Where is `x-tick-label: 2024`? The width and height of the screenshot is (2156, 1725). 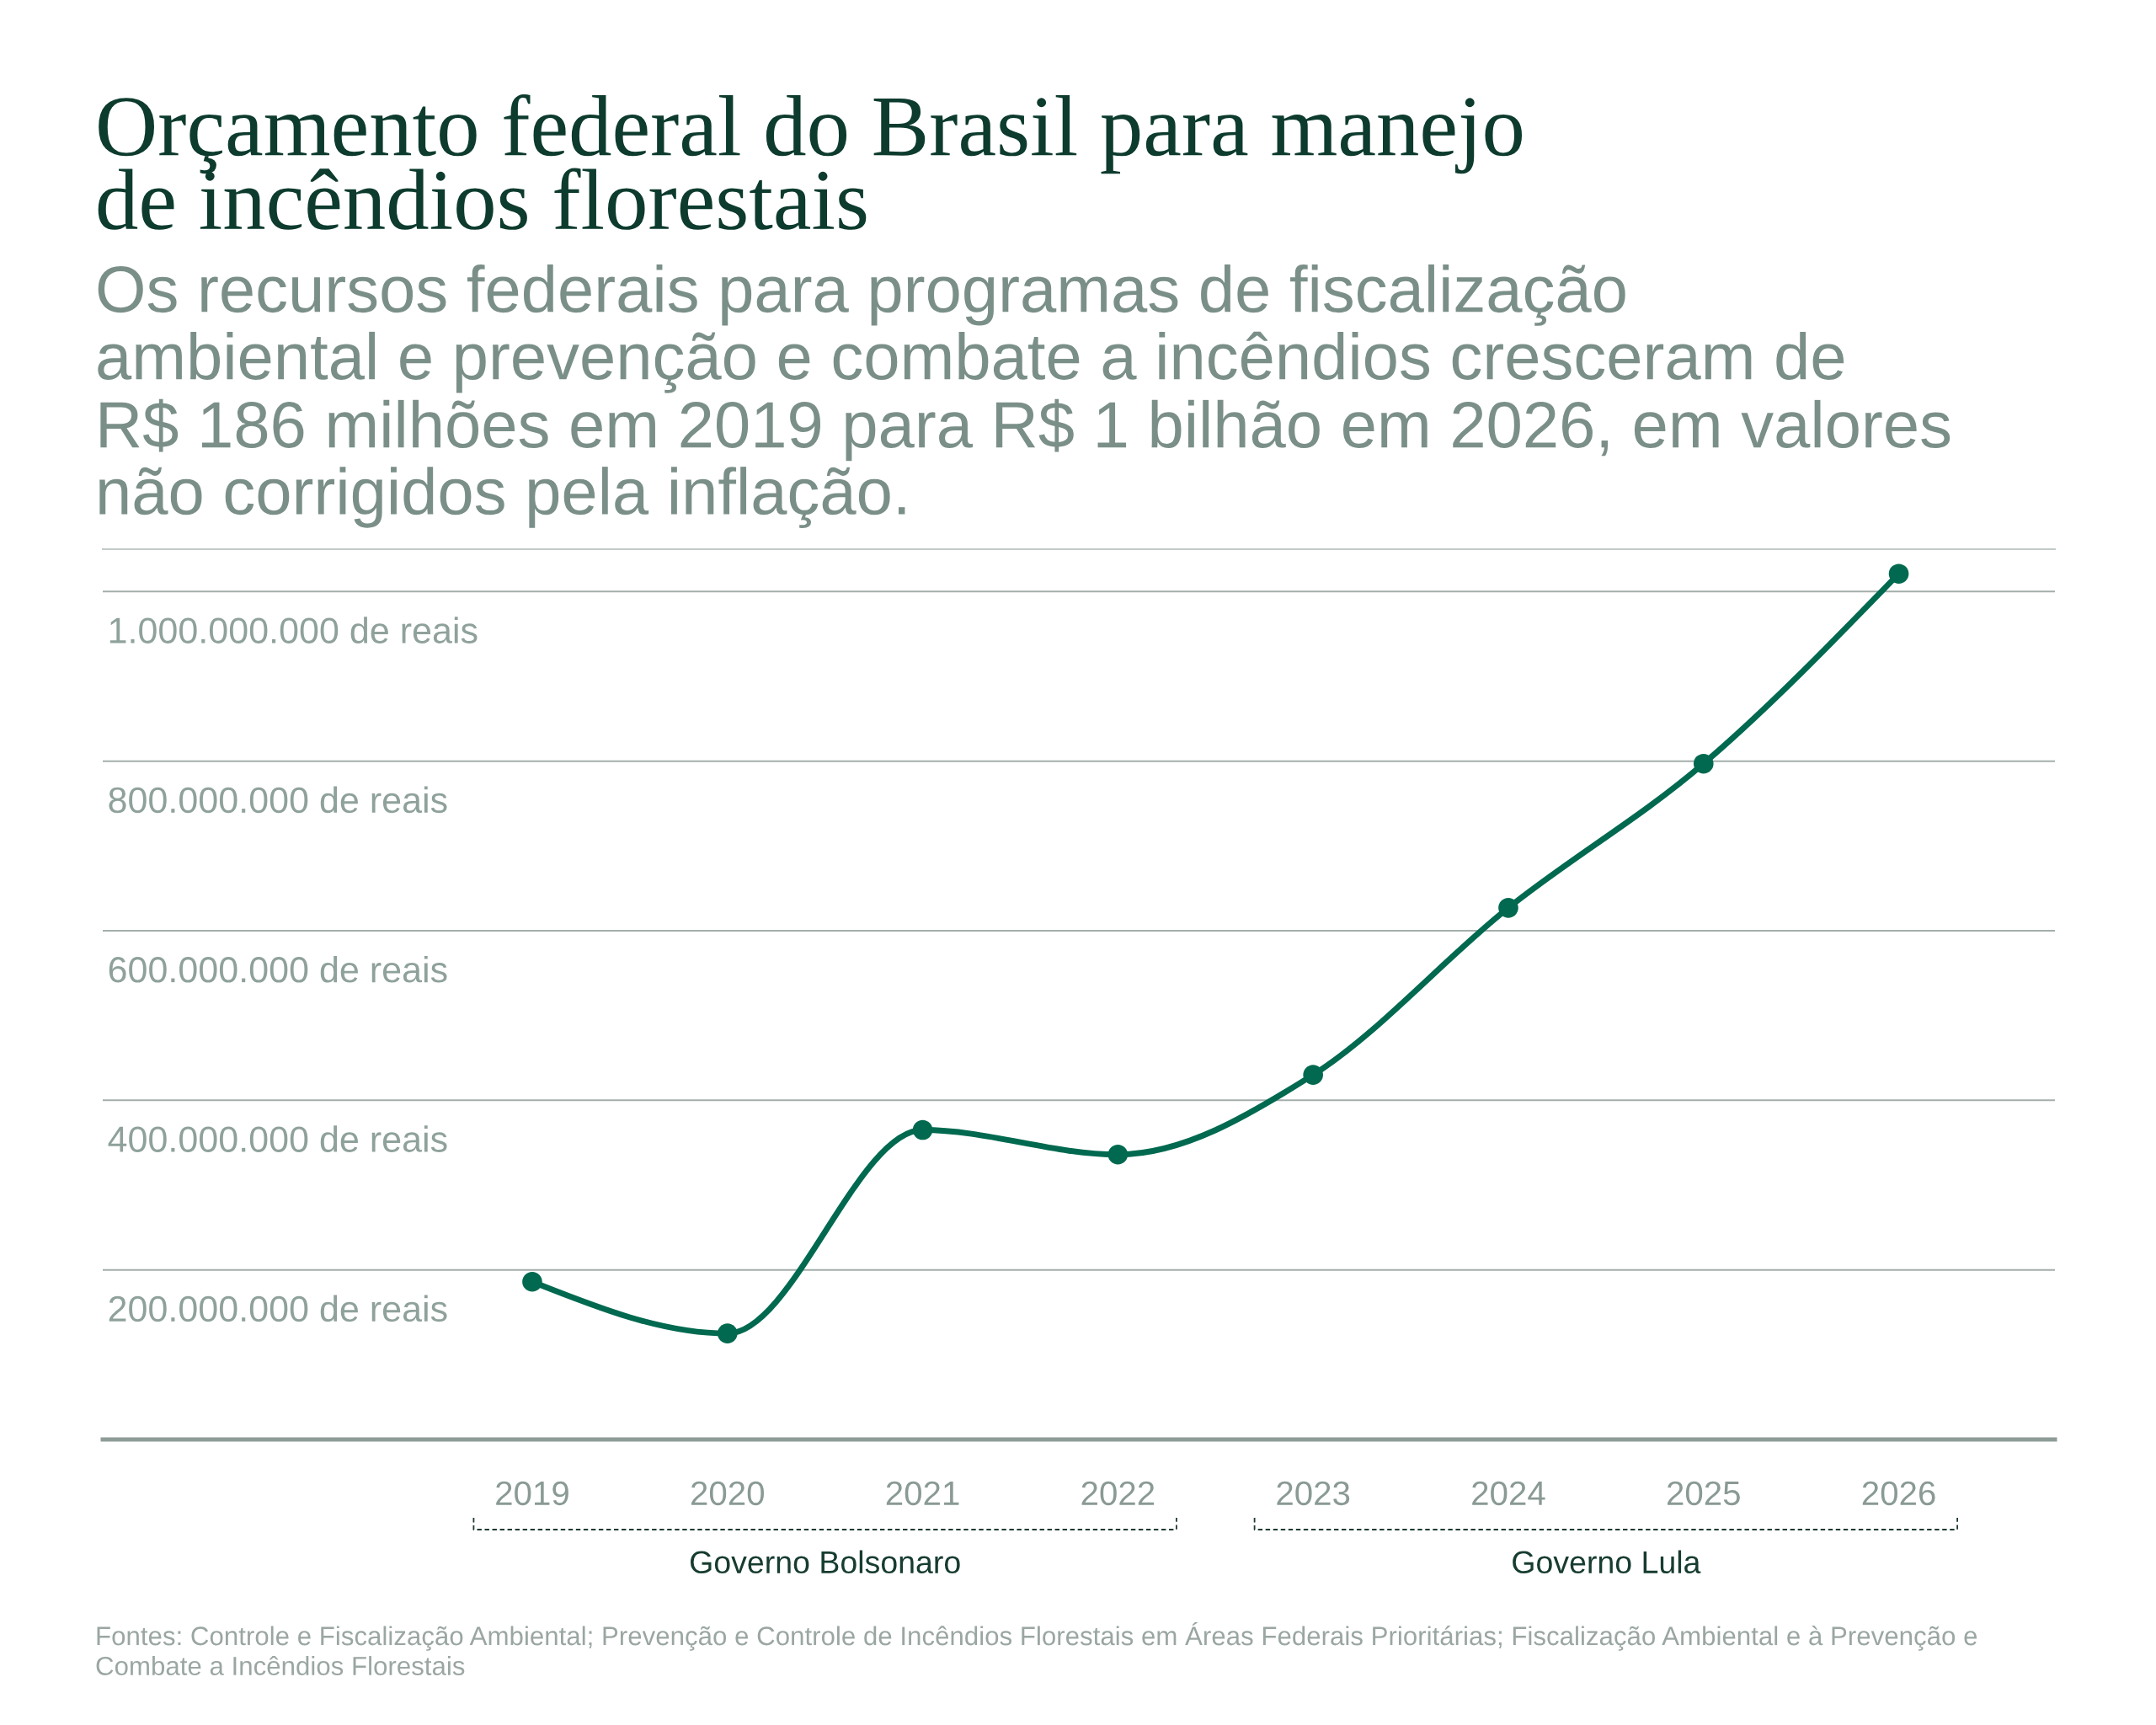
x-tick-label: 2024 is located at coordinates (1508, 1493).